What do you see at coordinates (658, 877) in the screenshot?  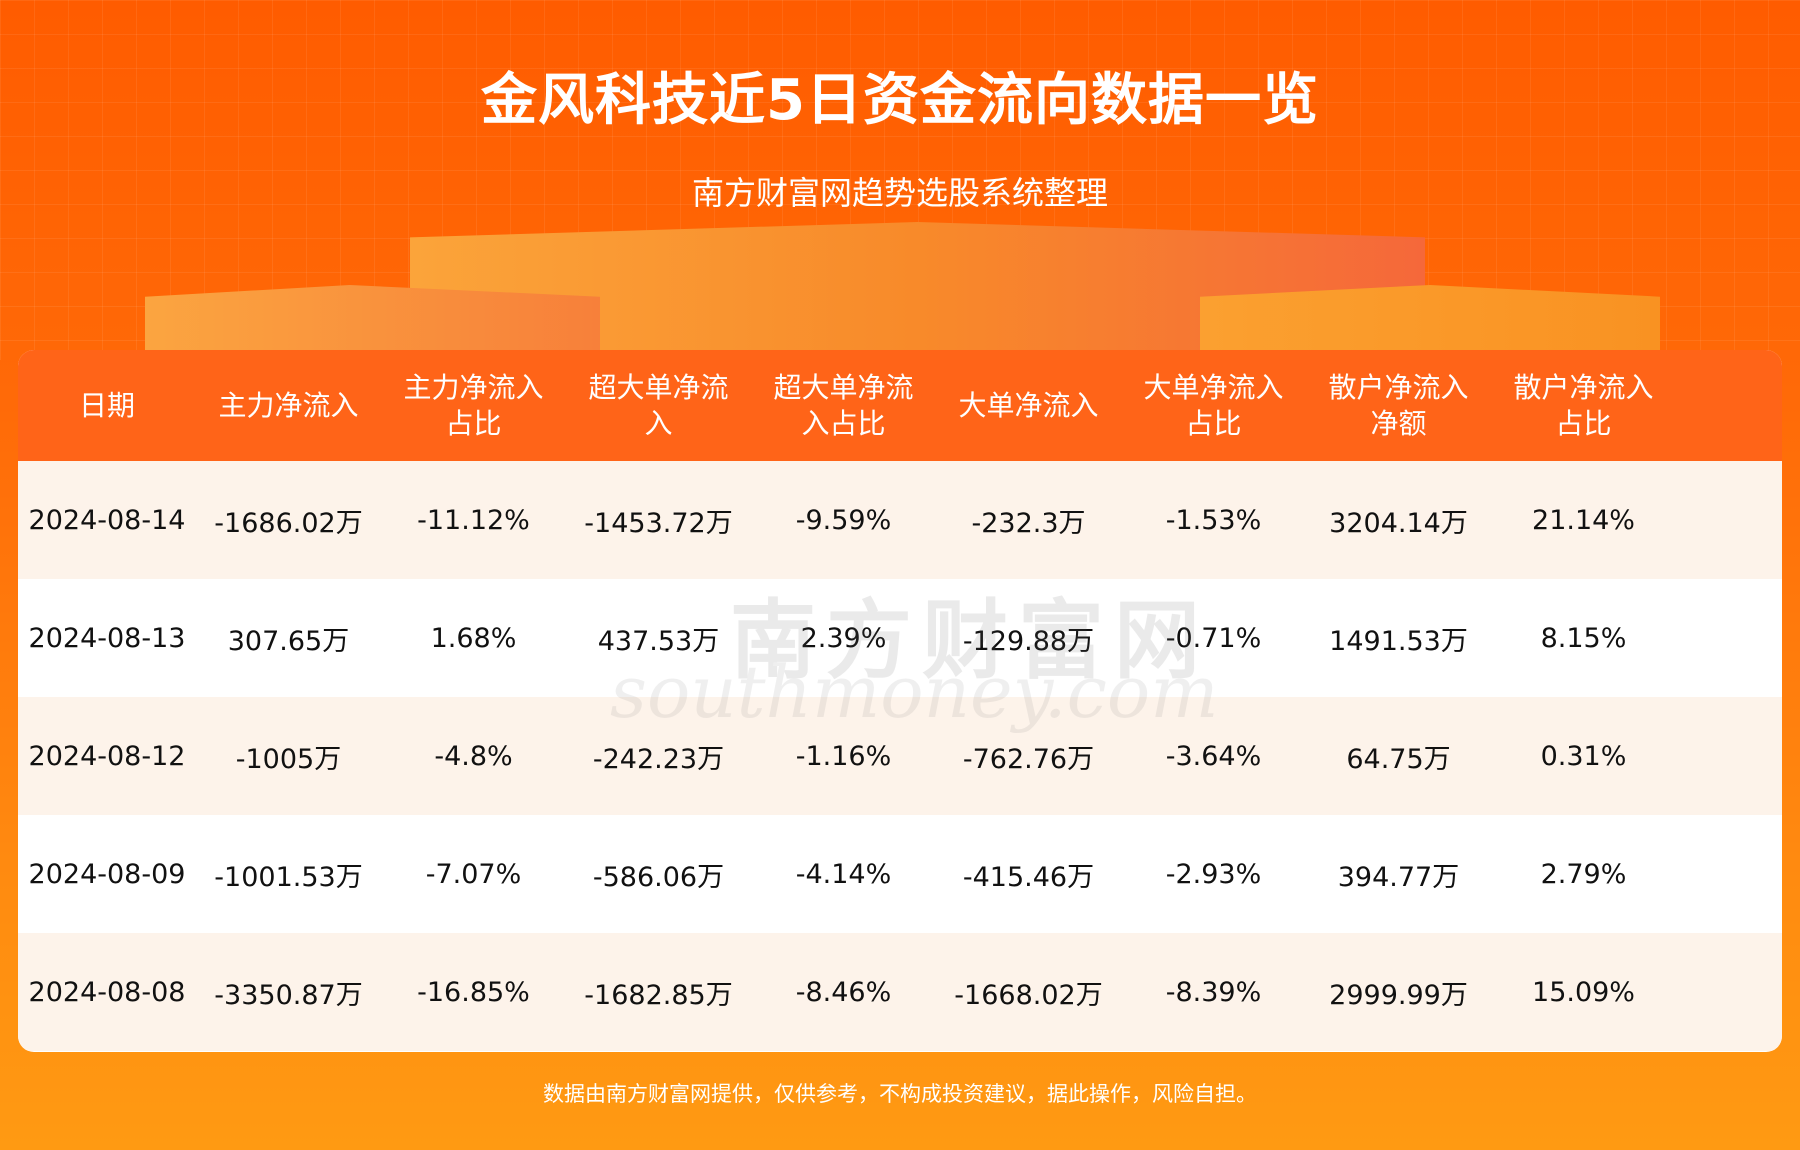 I see `value-cell: -586.06万` at bounding box center [658, 877].